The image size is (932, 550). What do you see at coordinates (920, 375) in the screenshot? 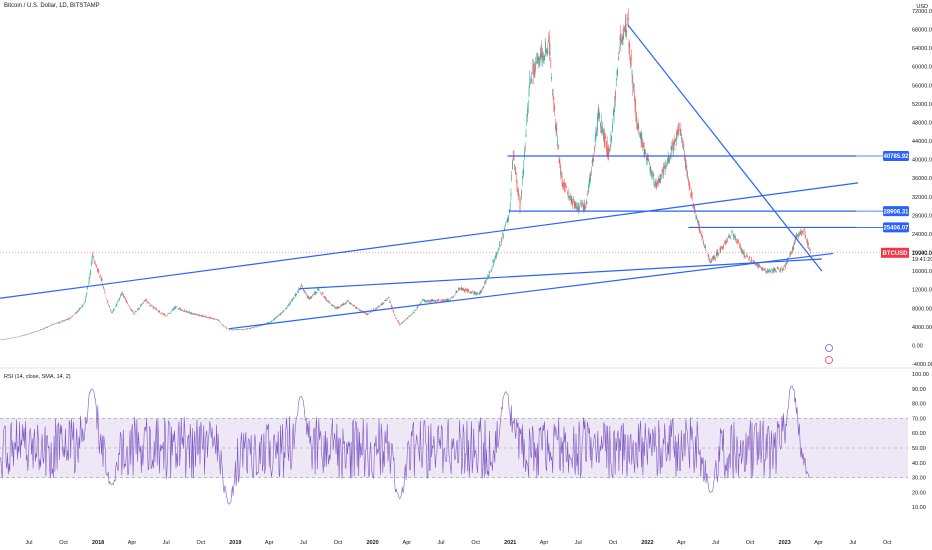
I see `rsi-tick-label: 100.00` at bounding box center [920, 375].